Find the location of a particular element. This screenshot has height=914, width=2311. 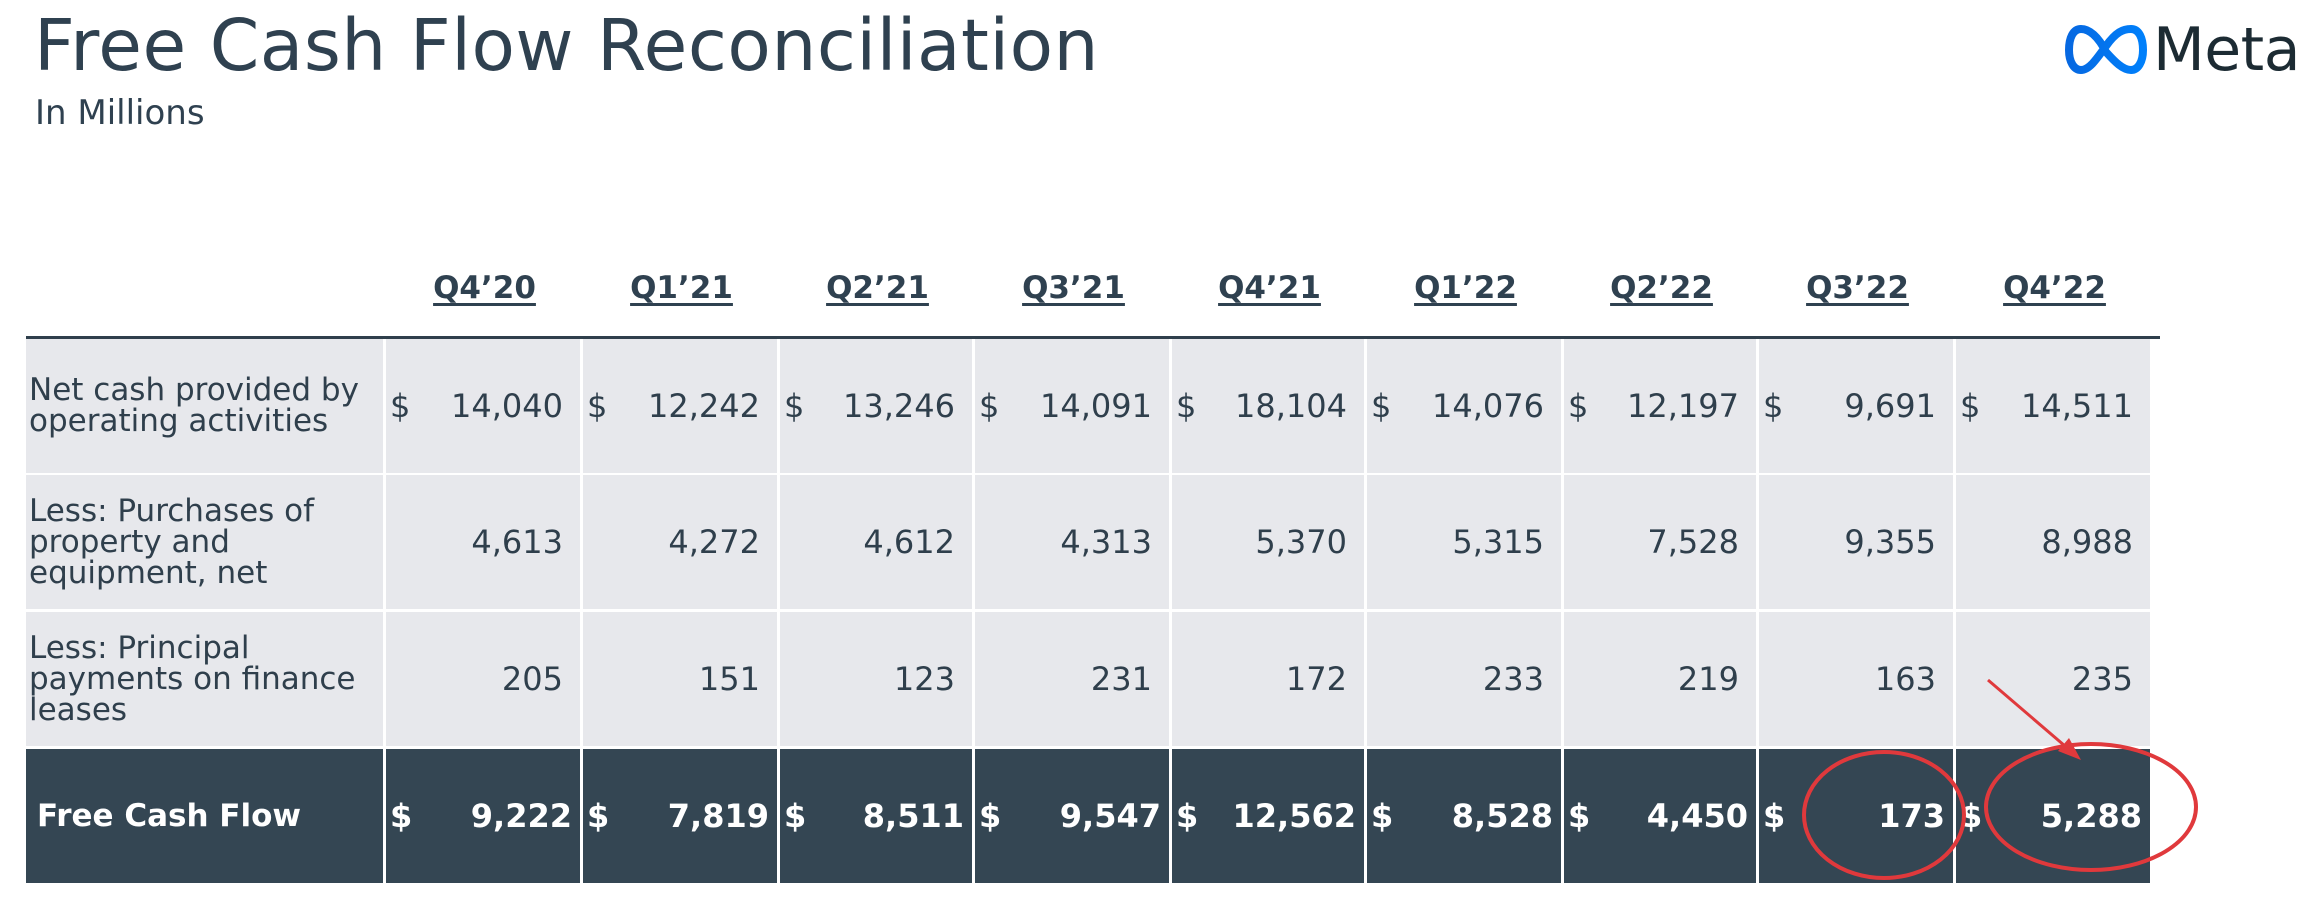

value-cell-q1-21: $12,242 is located at coordinates (680, 406).